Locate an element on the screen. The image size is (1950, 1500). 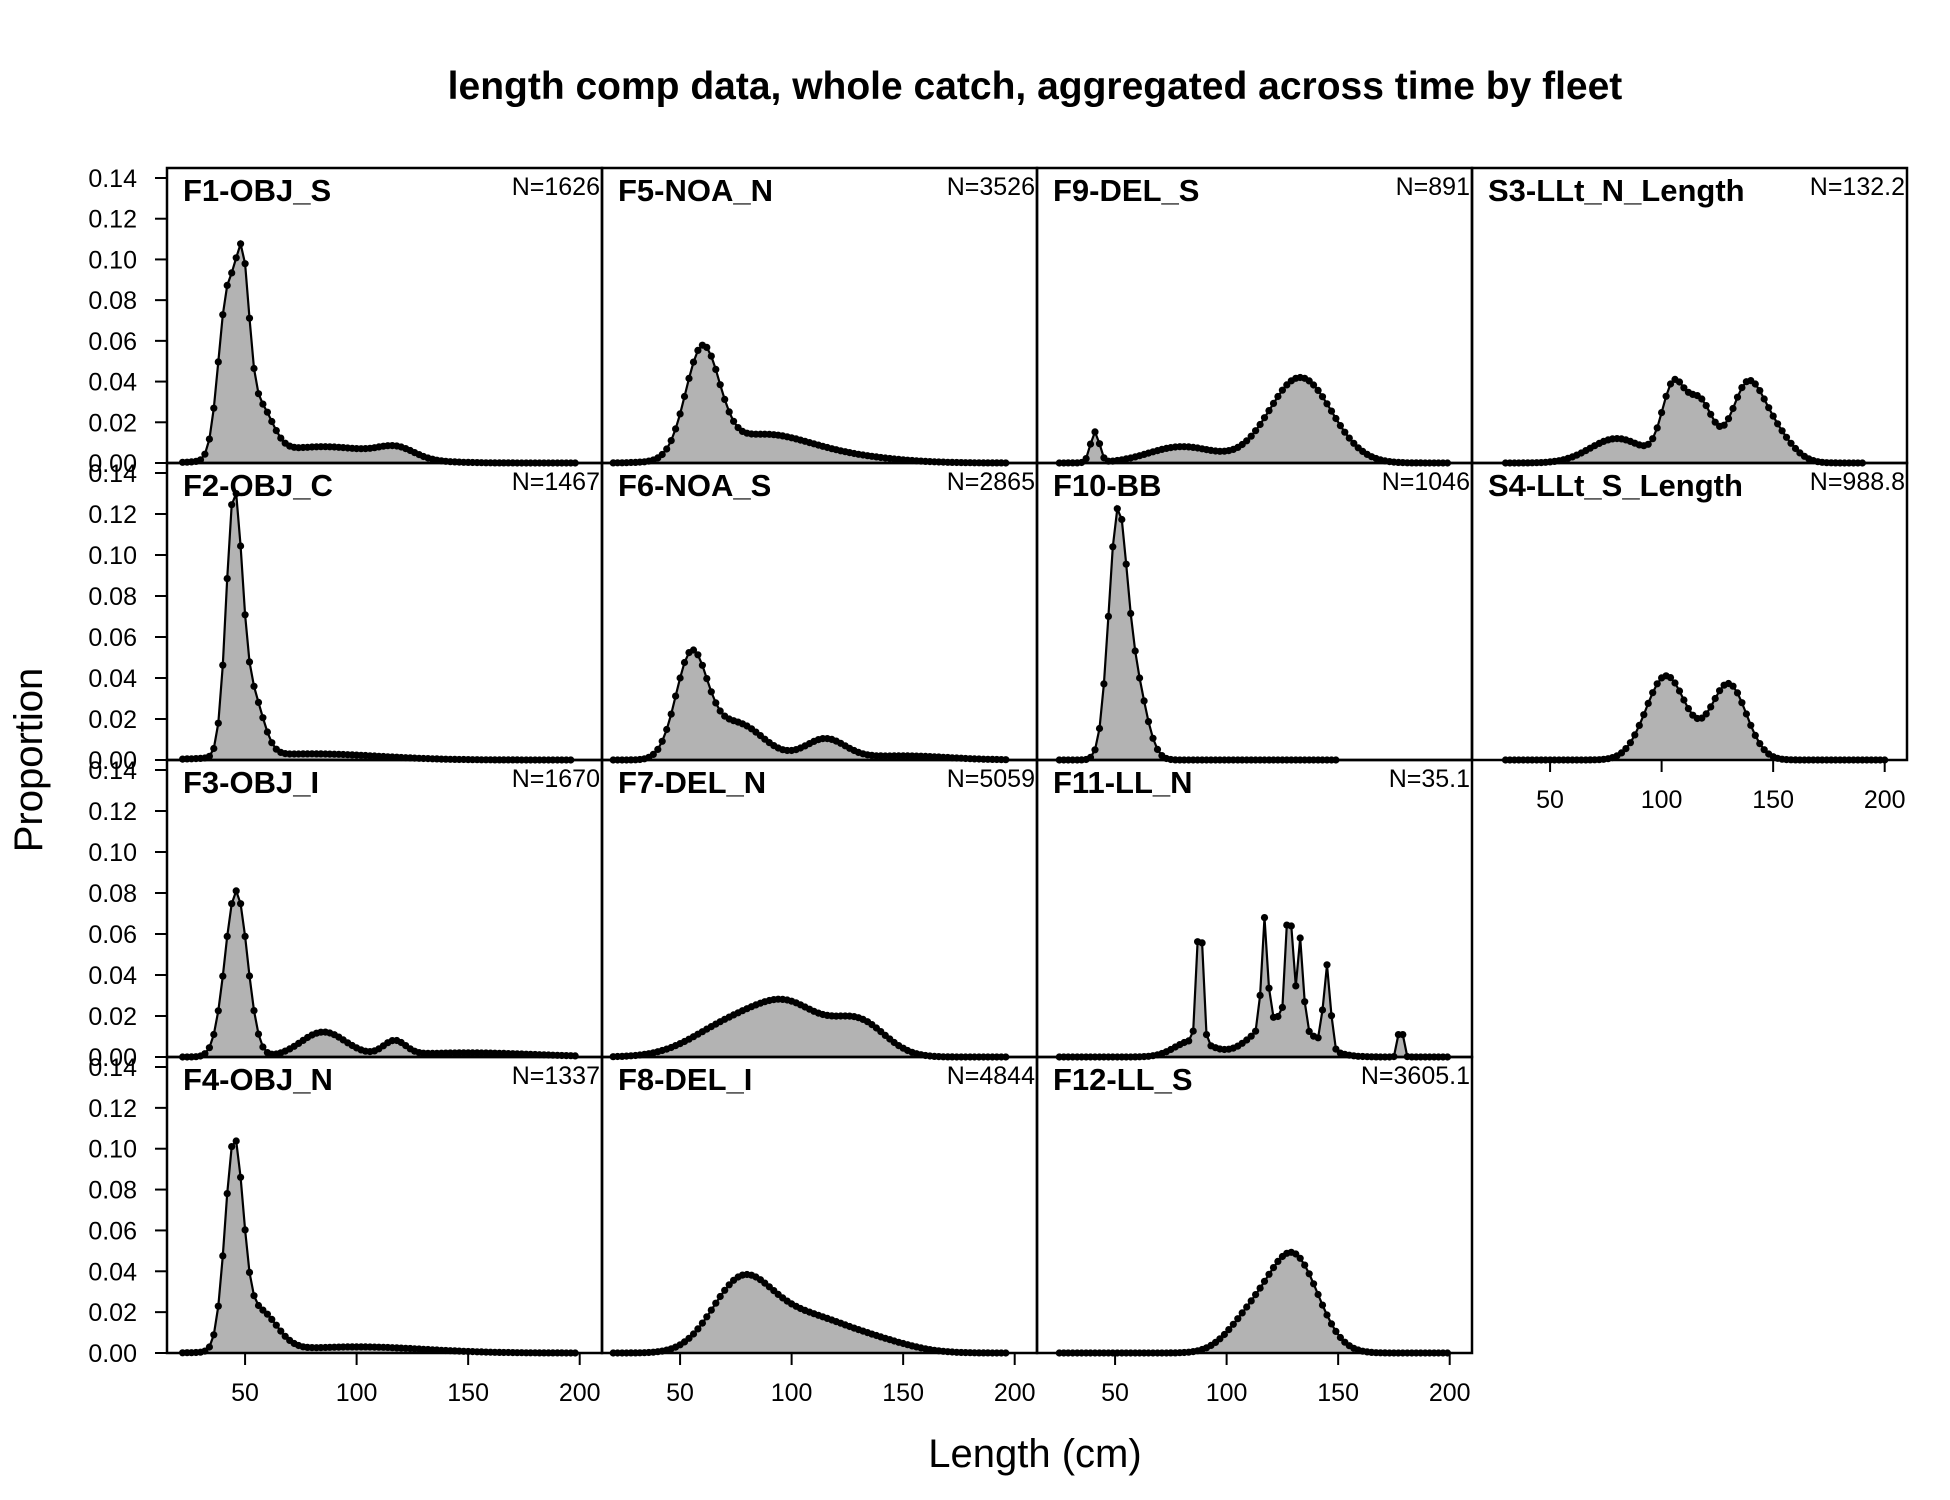
panel-sample-size: N=1046 is located at coordinates (1426, 482).